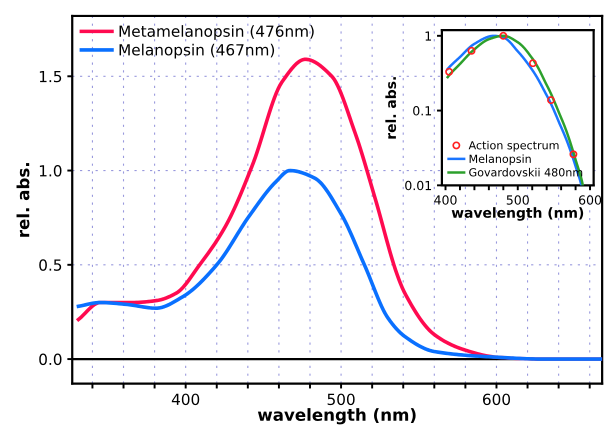  What do you see at coordinates (217, 32) in the screenshot?
I see `legend-label: Metamelanopsin (476nm)` at bounding box center [217, 32].